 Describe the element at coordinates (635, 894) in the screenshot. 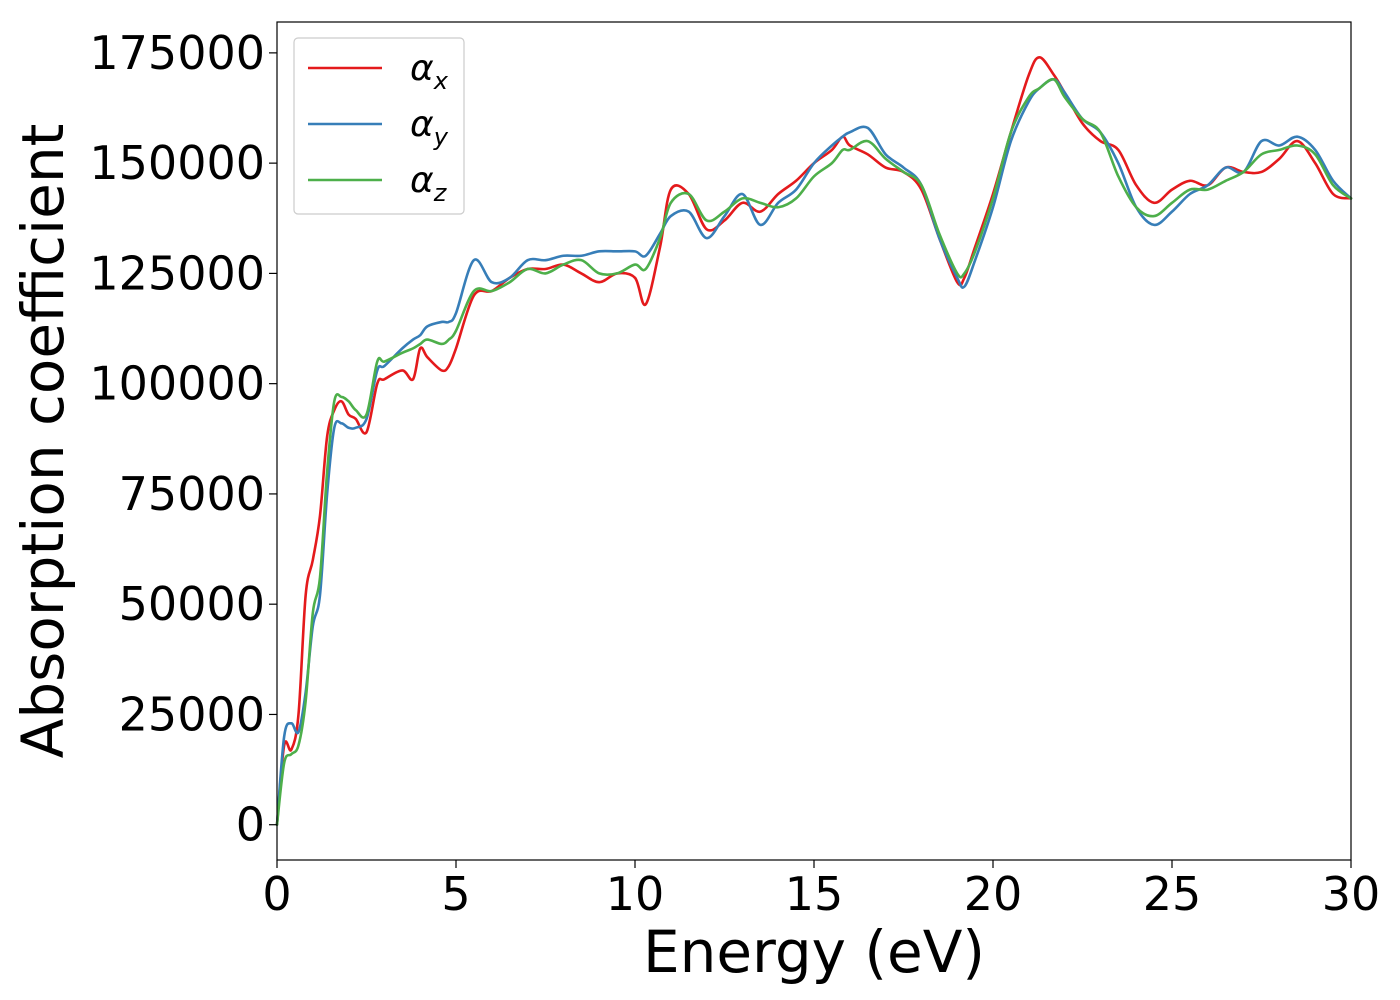

I see `x-tick-label: 10` at that location.